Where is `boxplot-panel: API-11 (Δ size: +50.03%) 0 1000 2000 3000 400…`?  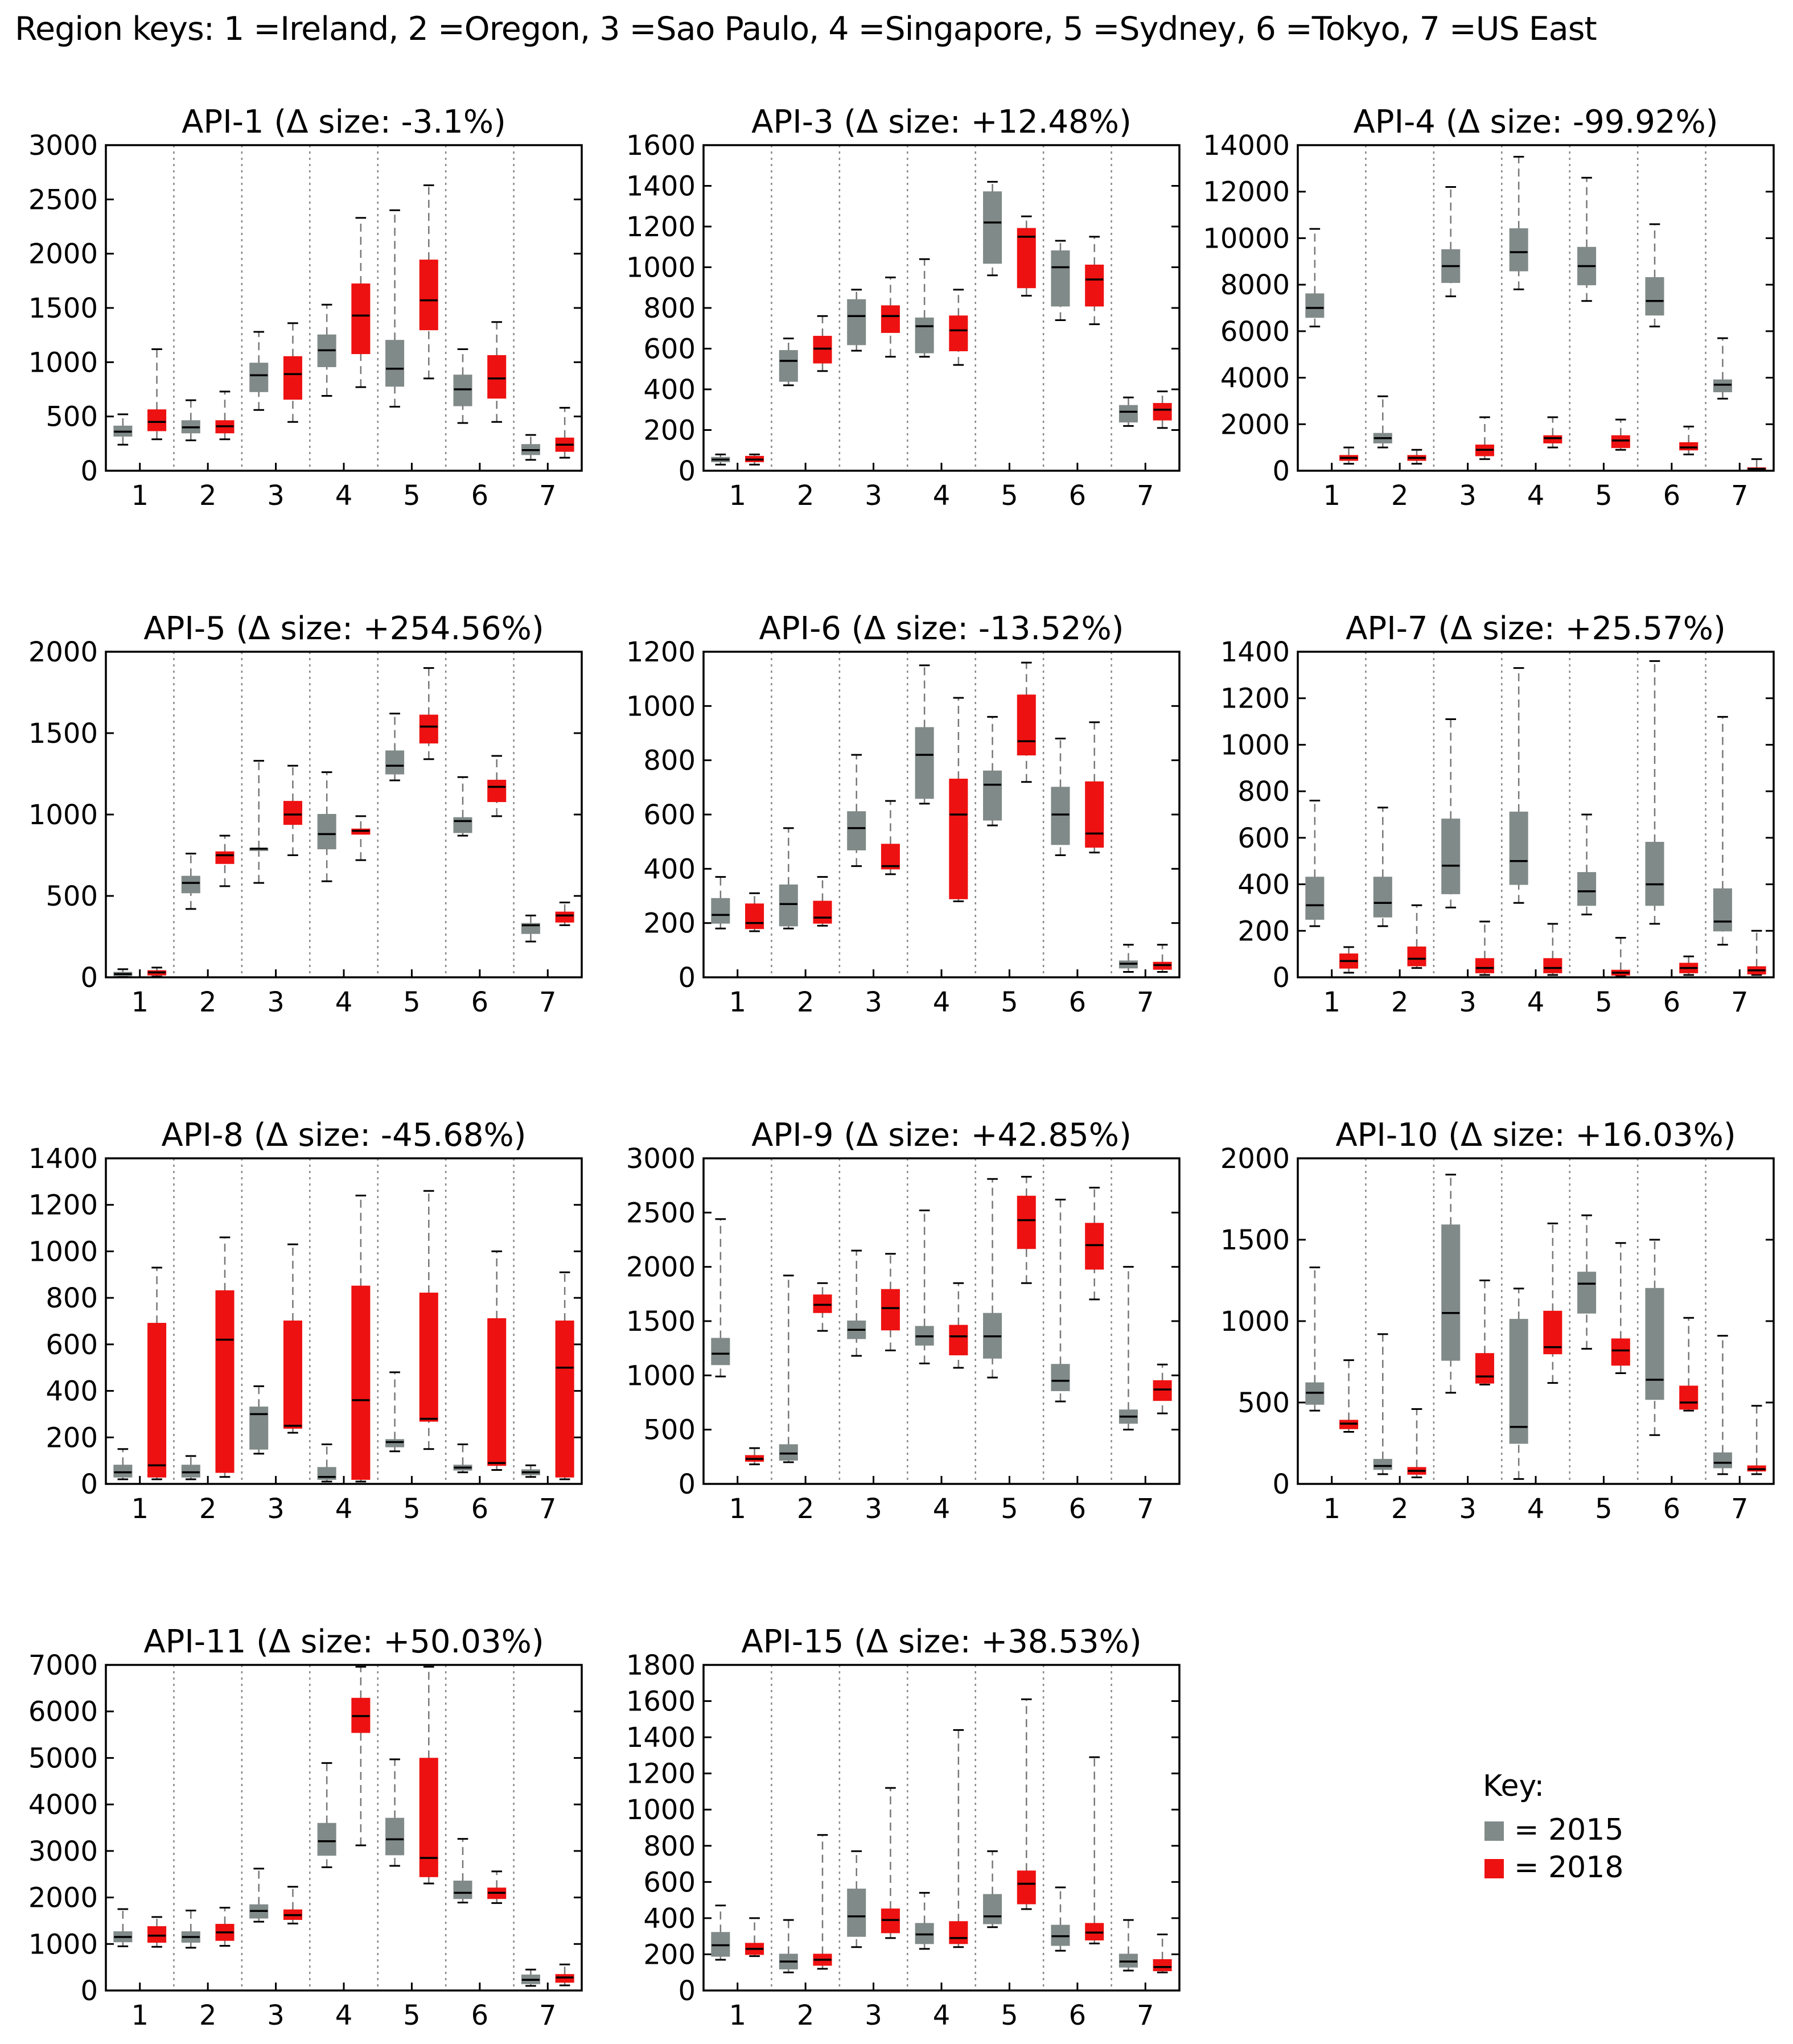
boxplot-panel: API-11 (Δ size: +50.03%) 0 1000 2000 3000 400… is located at coordinates (305, 1827).